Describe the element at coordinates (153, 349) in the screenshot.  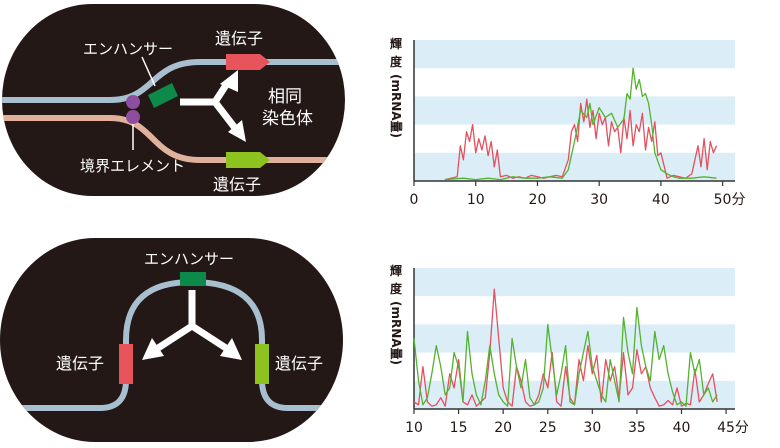
I see `arrow-head-left` at that location.